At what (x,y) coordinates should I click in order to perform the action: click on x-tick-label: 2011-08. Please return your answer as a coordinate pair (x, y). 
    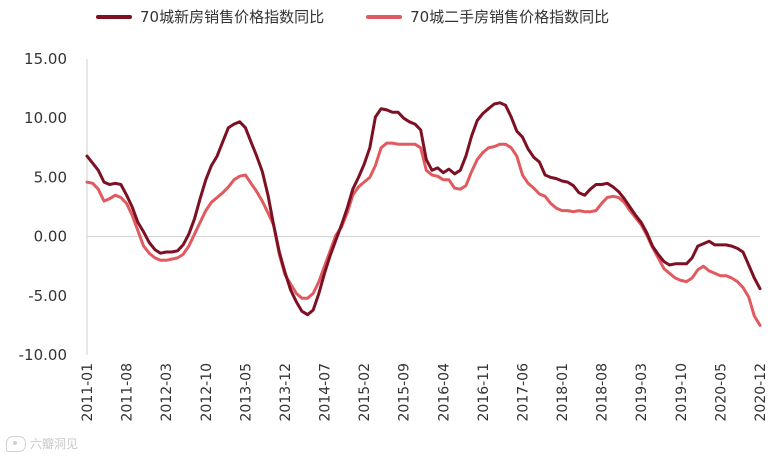
    Looking at the image, I should click on (128, 392).